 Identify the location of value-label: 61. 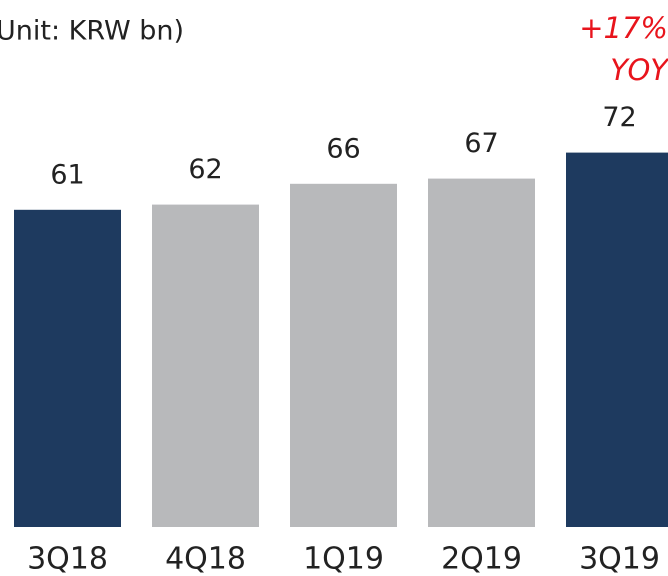
(67, 174).